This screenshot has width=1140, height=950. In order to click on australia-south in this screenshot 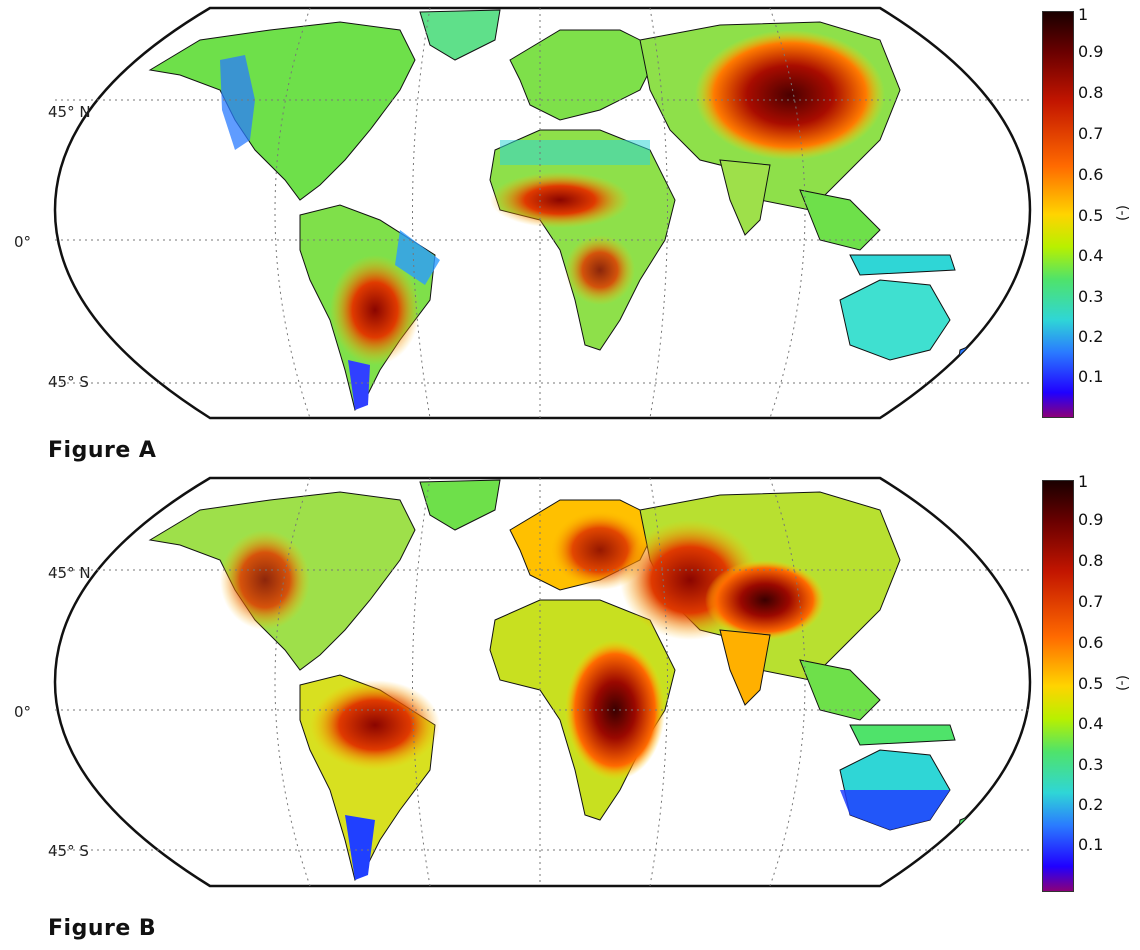, I will do `click(895, 810)`.